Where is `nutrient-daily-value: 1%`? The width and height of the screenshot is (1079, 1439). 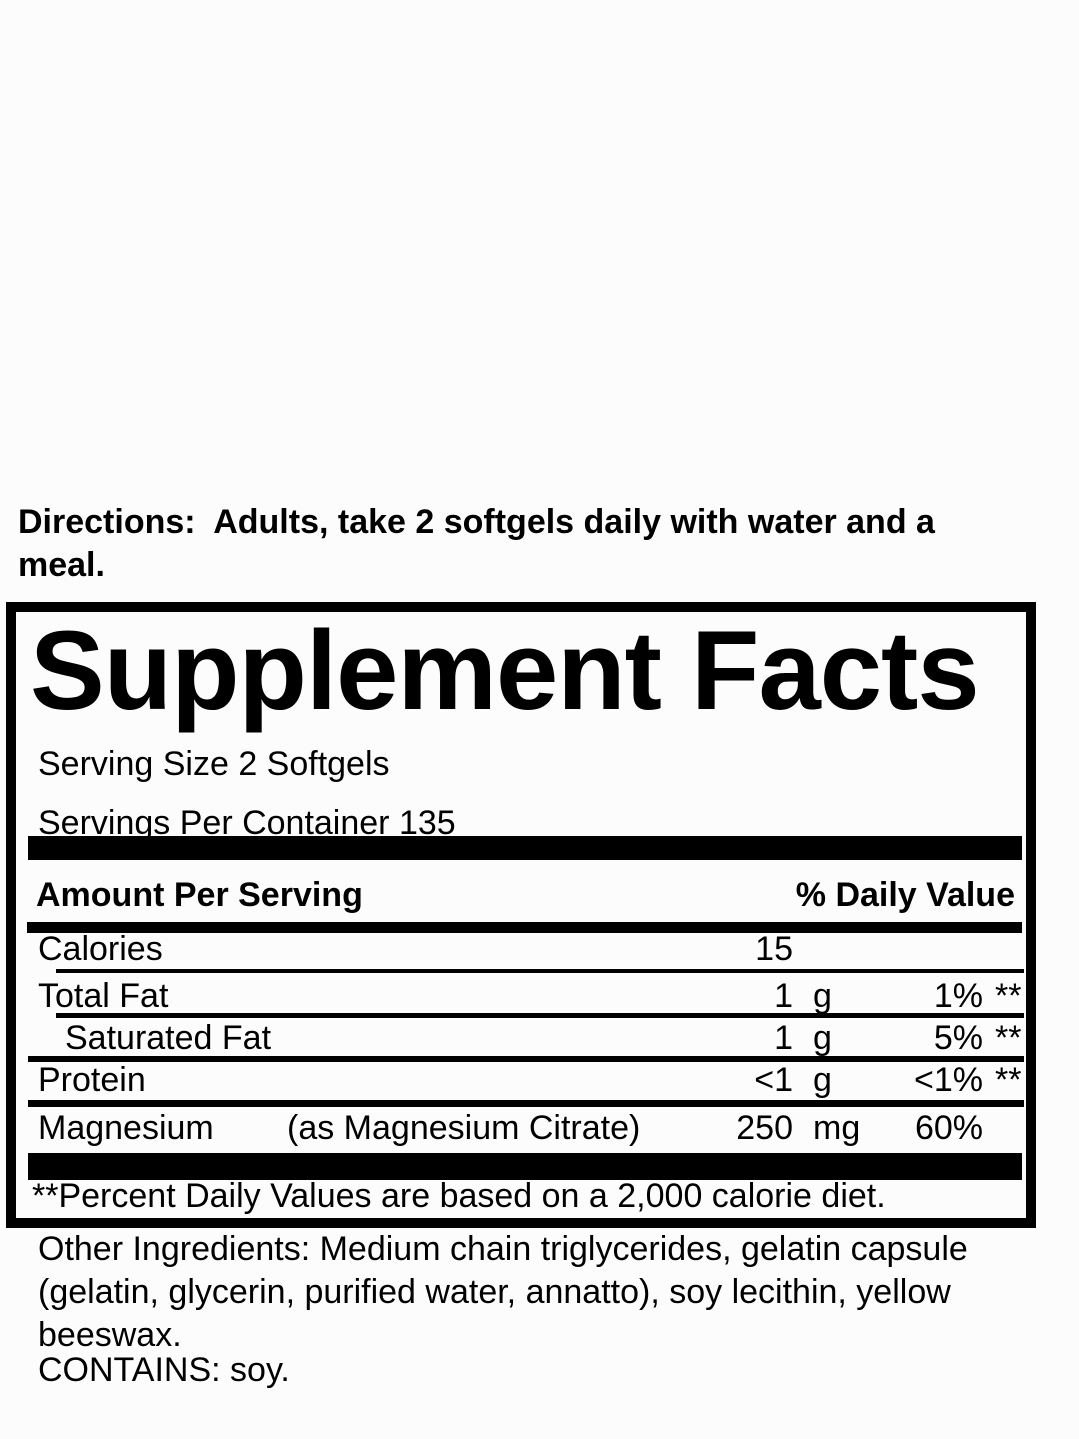
nutrient-daily-value: 1% is located at coordinates (958, 996).